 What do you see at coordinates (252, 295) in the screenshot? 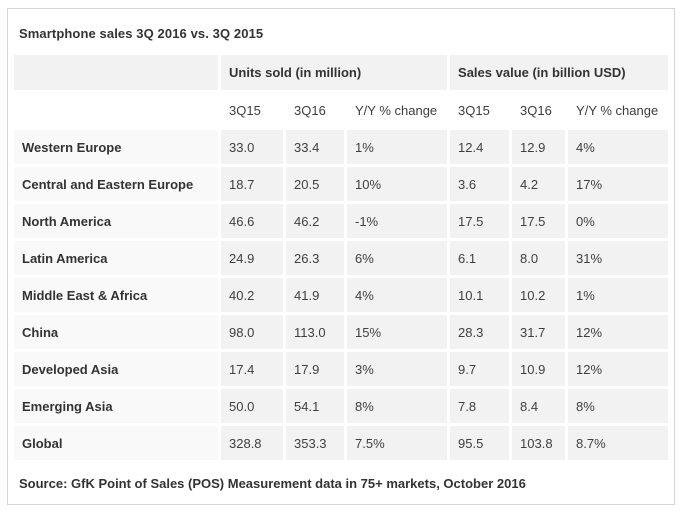
I see `value-cell: 40.2` at bounding box center [252, 295].